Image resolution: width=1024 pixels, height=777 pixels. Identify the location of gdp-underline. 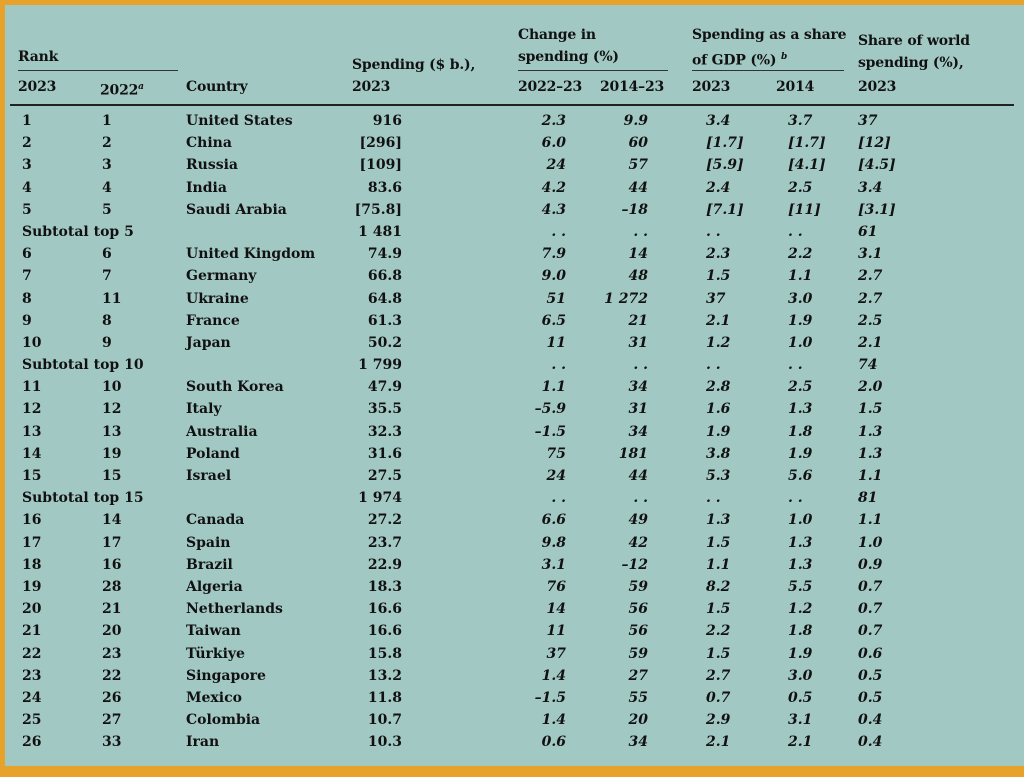
(768, 70).